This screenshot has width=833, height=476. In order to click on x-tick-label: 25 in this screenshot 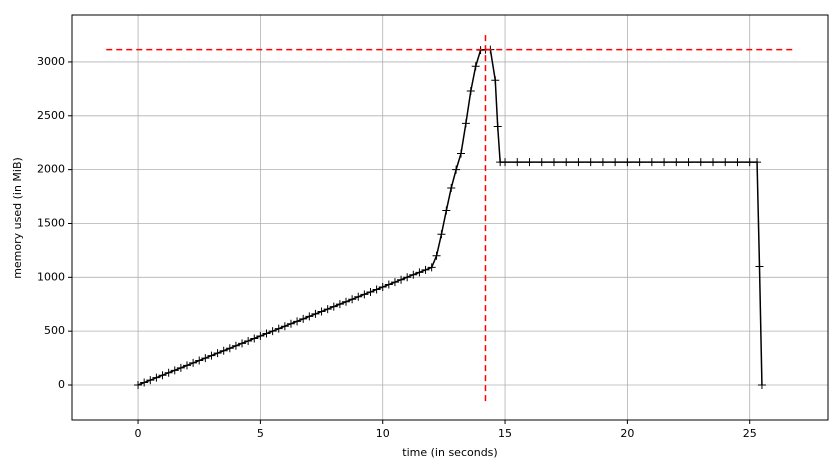, I will do `click(750, 433)`.